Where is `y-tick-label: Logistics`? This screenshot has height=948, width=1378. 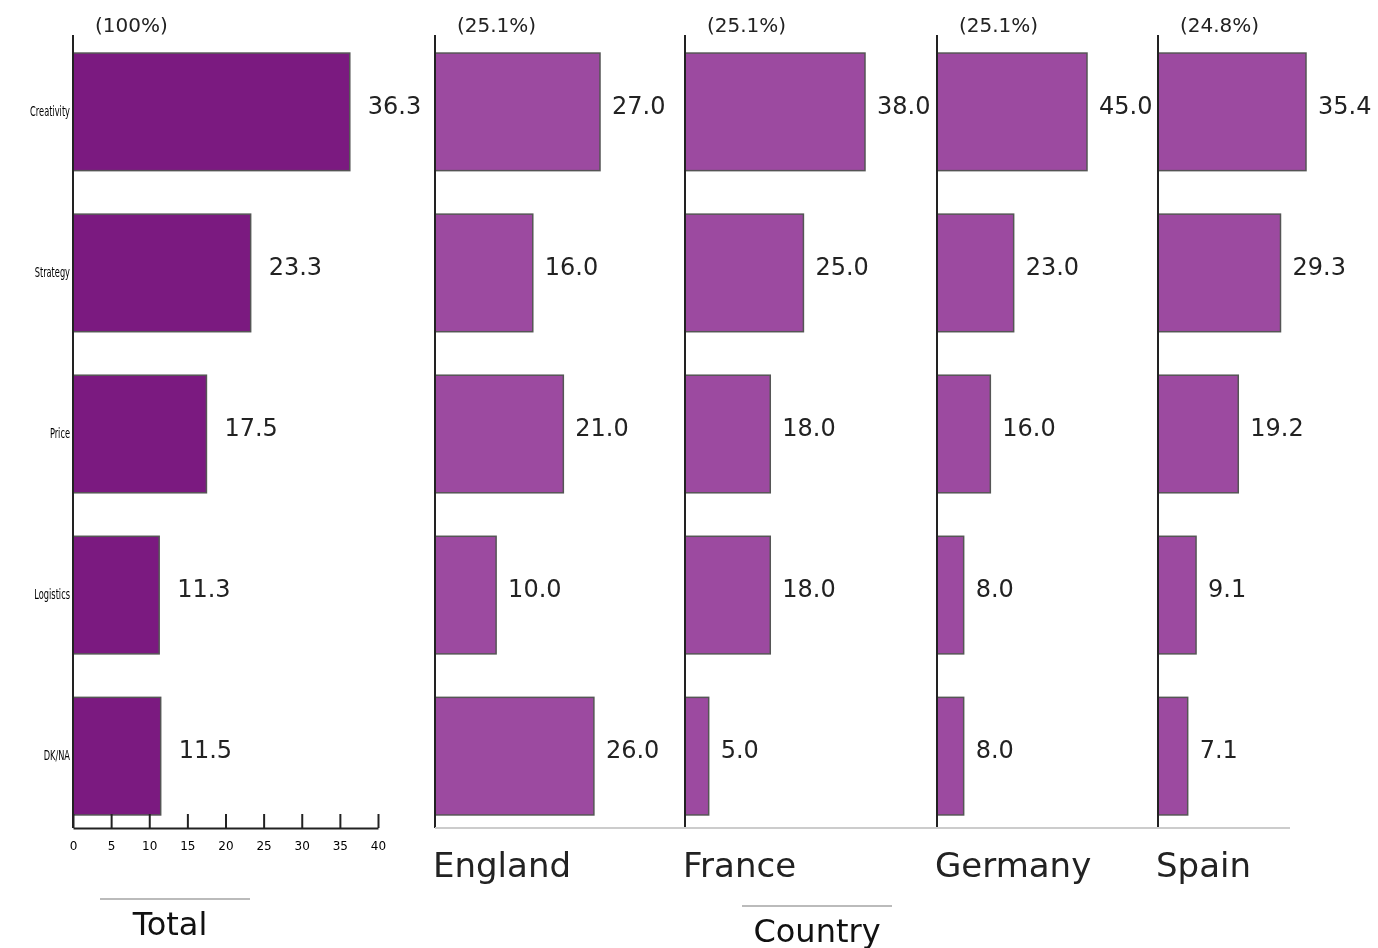
y-tick-label: Logistics is located at coordinates (52, 595).